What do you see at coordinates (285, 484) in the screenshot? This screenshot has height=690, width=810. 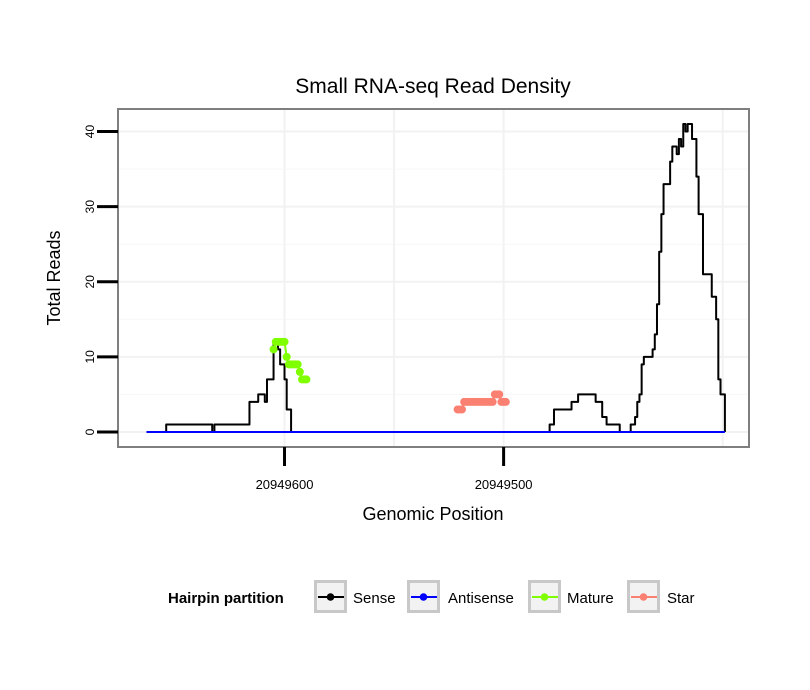 I see `x-tick-label: 20949600` at bounding box center [285, 484].